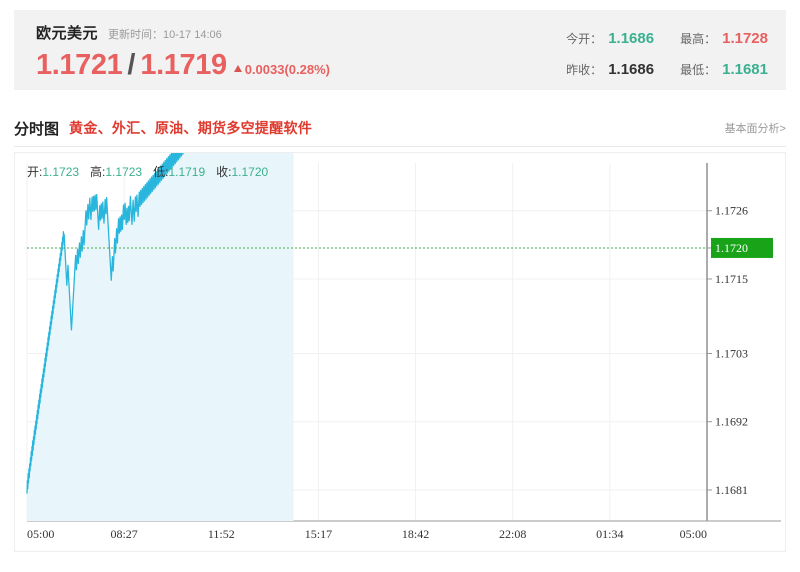 The width and height of the screenshot is (800, 572). Describe the element at coordinates (318, 534) in the screenshot. I see `x-axis-label: 15:17` at that location.